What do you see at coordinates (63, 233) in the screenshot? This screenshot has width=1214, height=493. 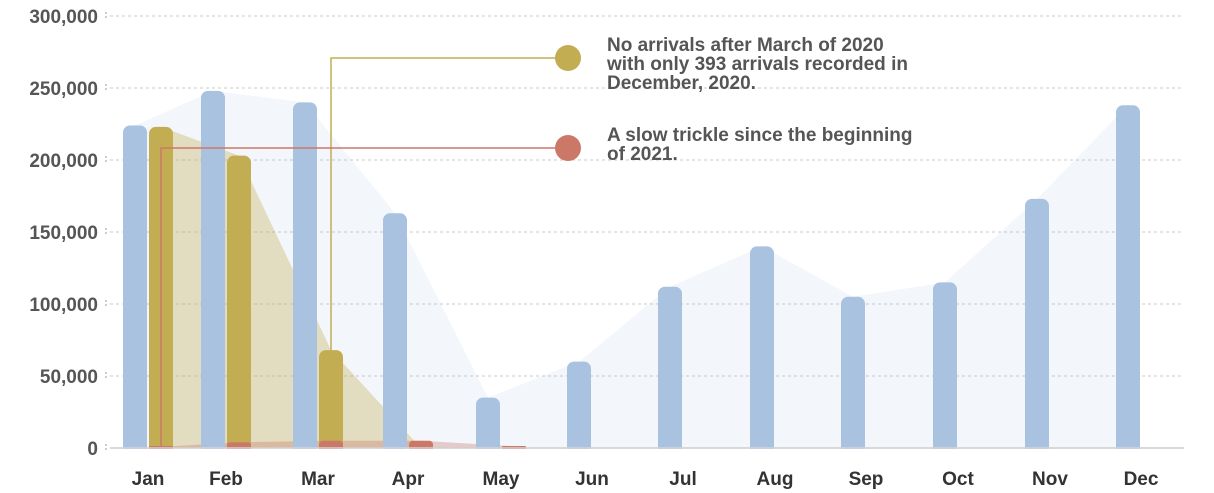 I see `y-tick-label: 150,000` at bounding box center [63, 233].